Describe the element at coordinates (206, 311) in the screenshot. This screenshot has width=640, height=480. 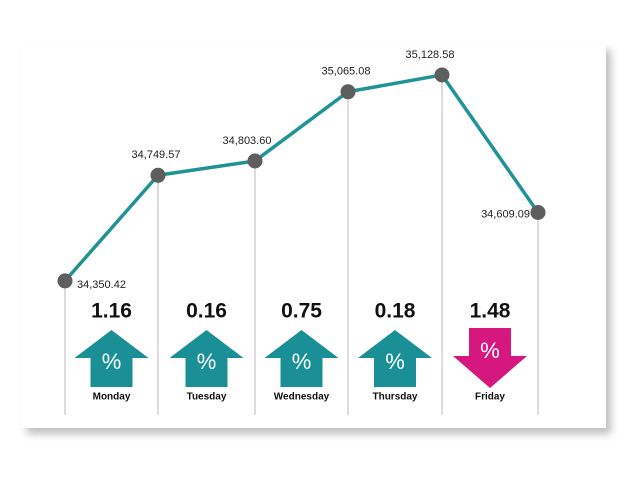
I see `change-value: 0.16` at that location.